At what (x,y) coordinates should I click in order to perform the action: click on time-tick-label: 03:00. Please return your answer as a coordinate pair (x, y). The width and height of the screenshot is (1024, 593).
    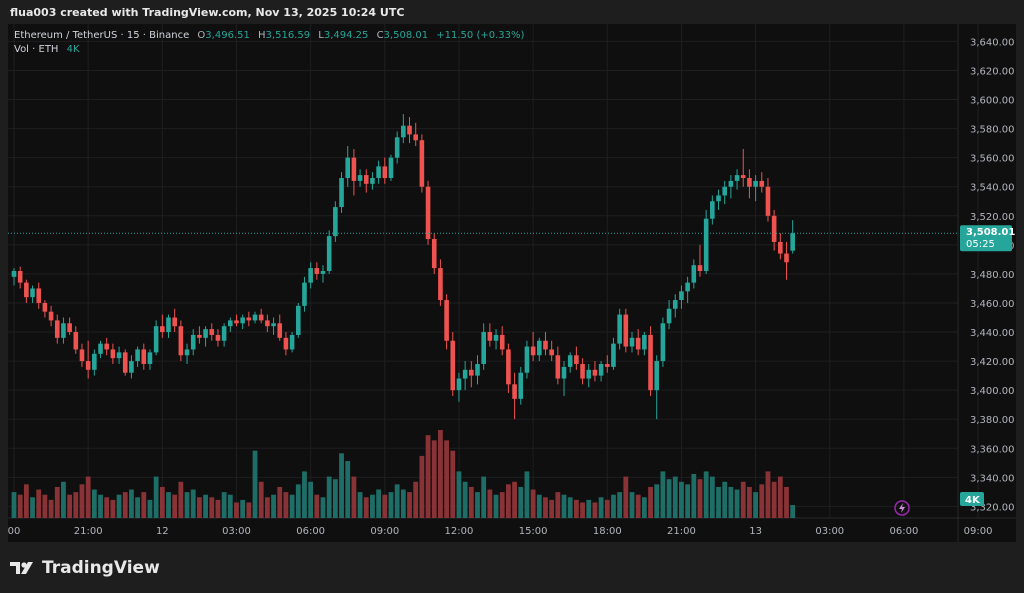
    Looking at the image, I should click on (236, 531).